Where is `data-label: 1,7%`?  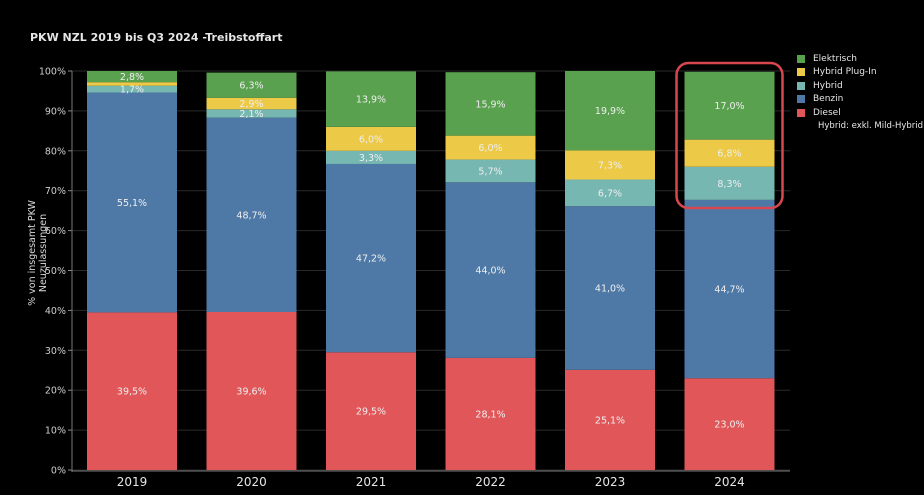 data-label: 1,7% is located at coordinates (132, 90).